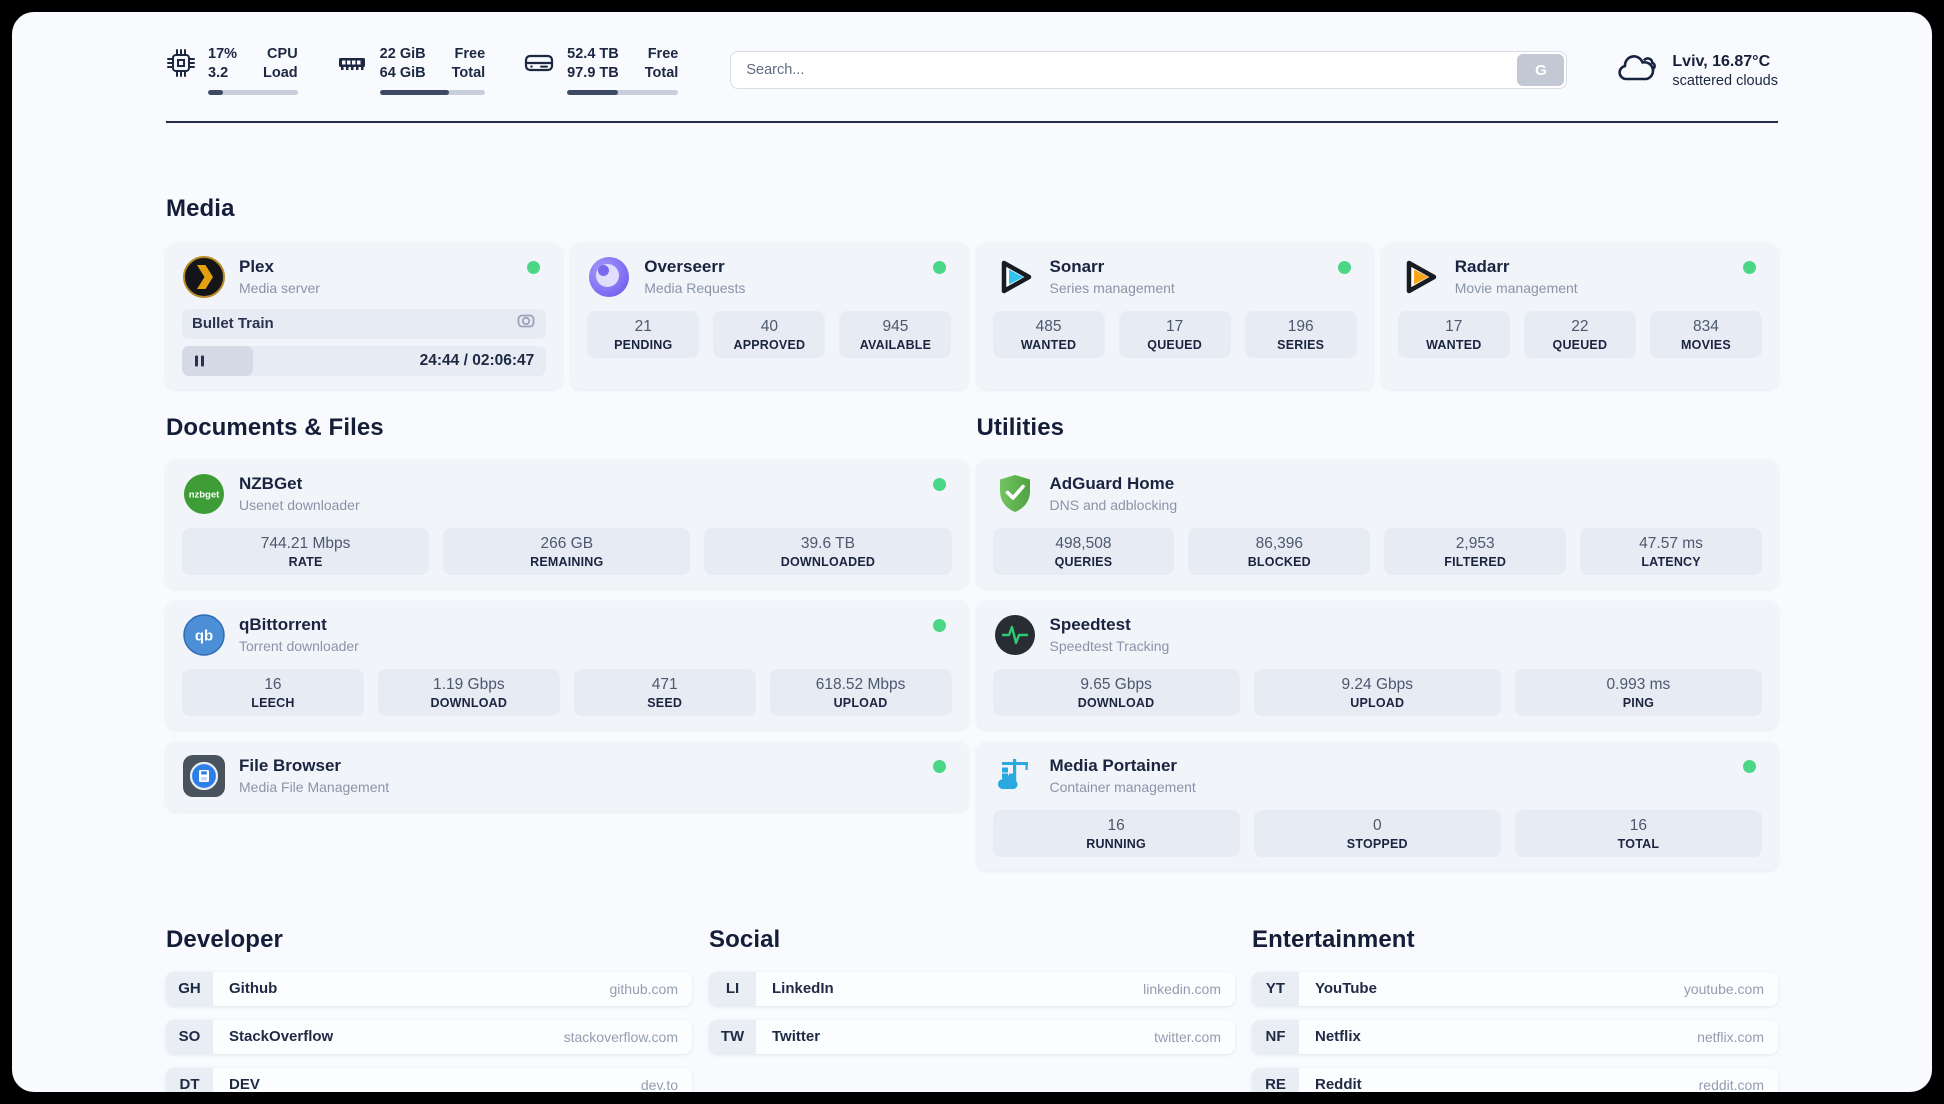  I want to click on speedtest-icon, so click(1015, 635).